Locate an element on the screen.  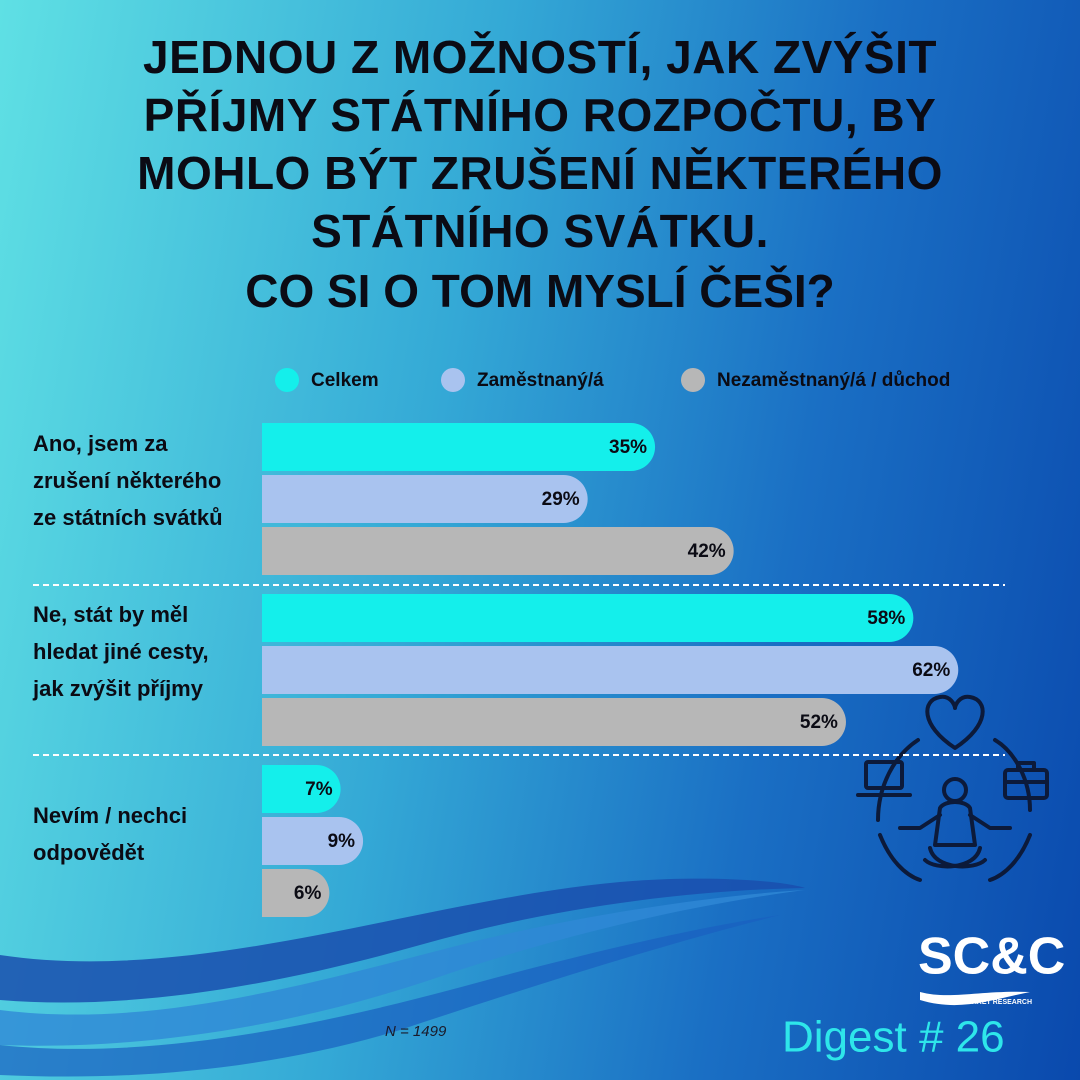
legend-label: Zaměstnaný/á is located at coordinates (540, 380).